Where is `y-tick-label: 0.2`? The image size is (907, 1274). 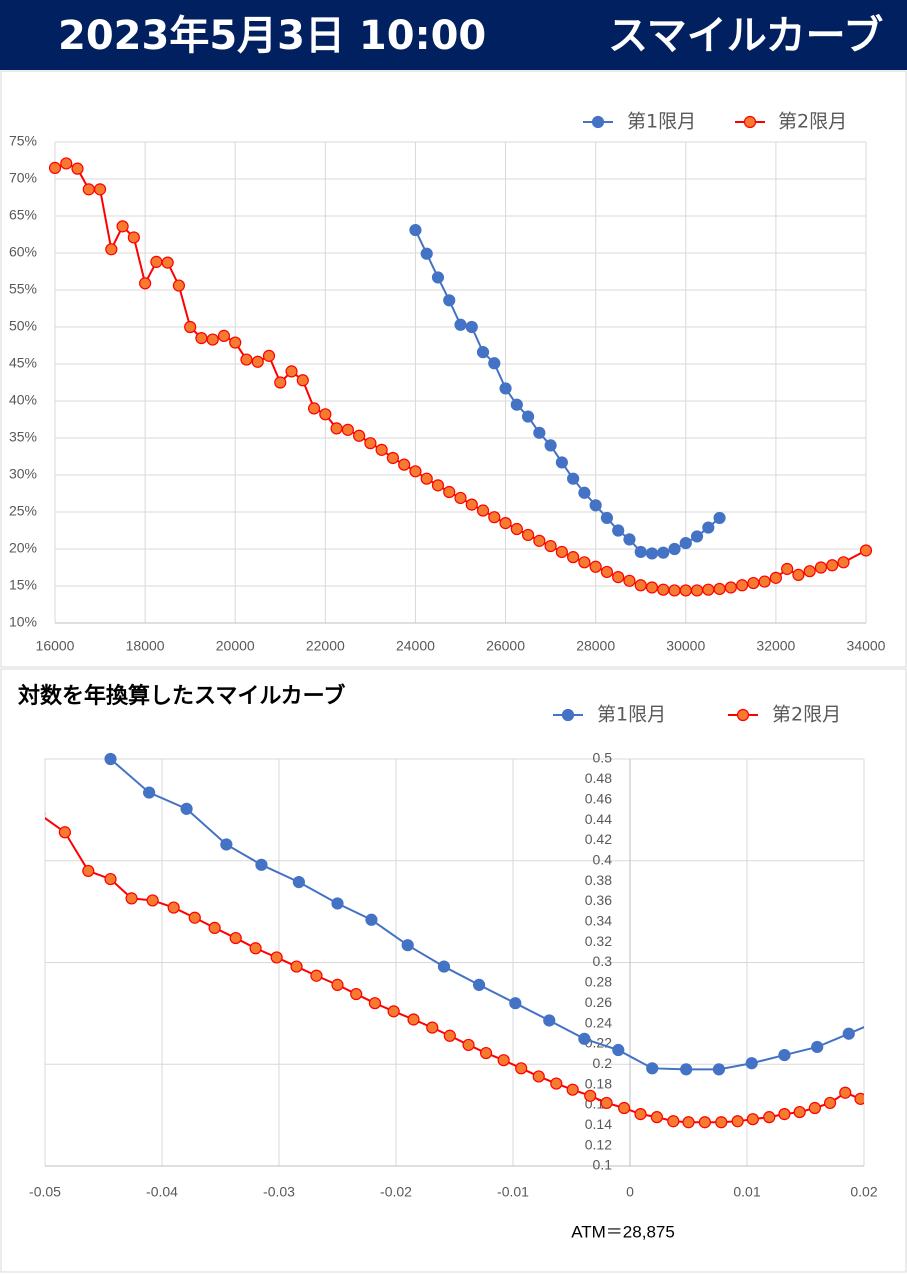
y-tick-label: 0.2 is located at coordinates (603, 1063).